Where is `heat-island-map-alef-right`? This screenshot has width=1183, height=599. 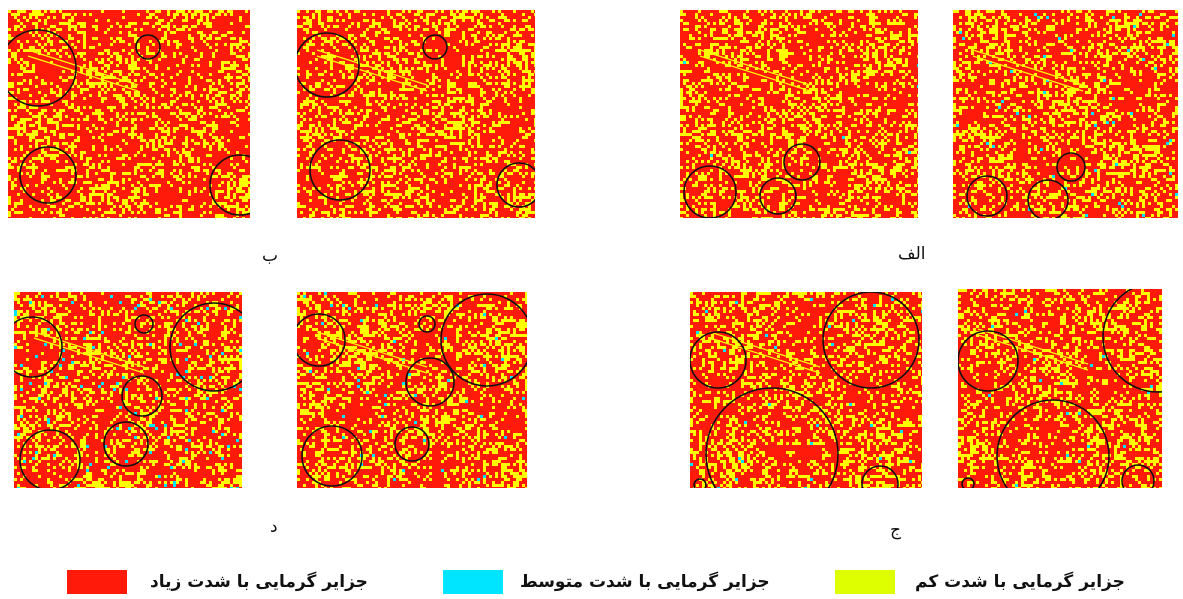 heat-island-map-alef-right is located at coordinates (1065, 114).